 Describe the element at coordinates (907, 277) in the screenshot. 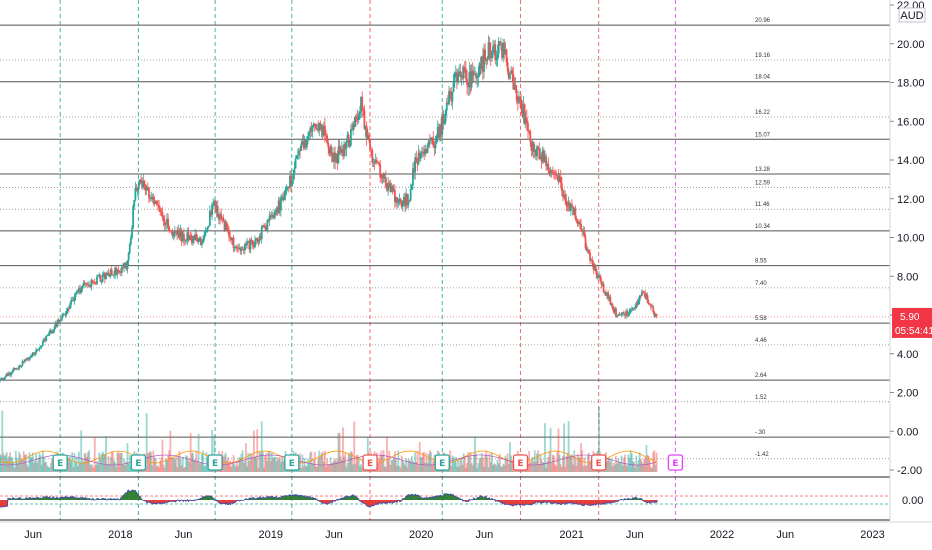

I see `y-tick-label-7: 8.00` at that location.